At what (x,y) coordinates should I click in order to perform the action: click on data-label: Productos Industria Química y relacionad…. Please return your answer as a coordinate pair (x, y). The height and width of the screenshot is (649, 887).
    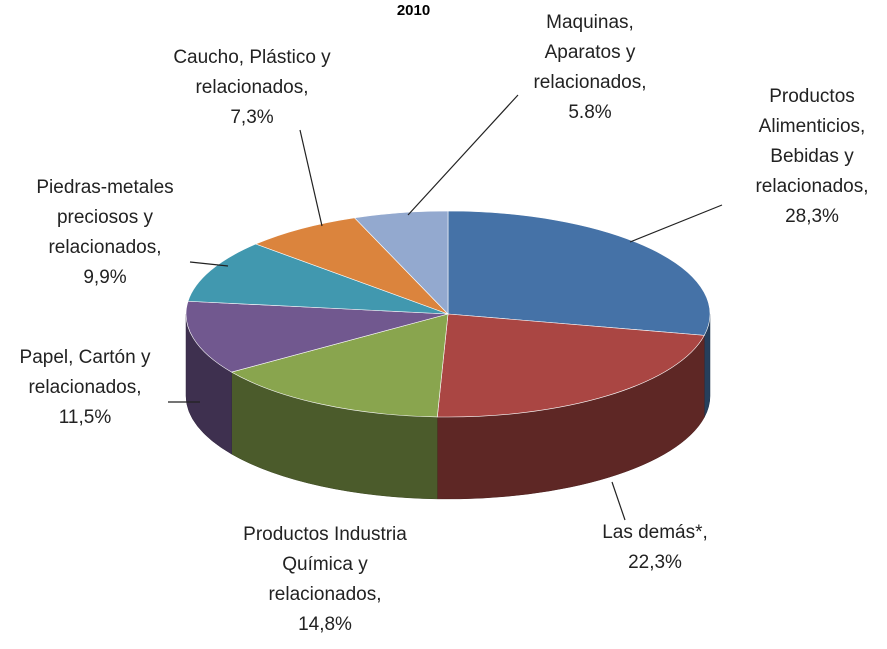
    Looking at the image, I should click on (325, 580).